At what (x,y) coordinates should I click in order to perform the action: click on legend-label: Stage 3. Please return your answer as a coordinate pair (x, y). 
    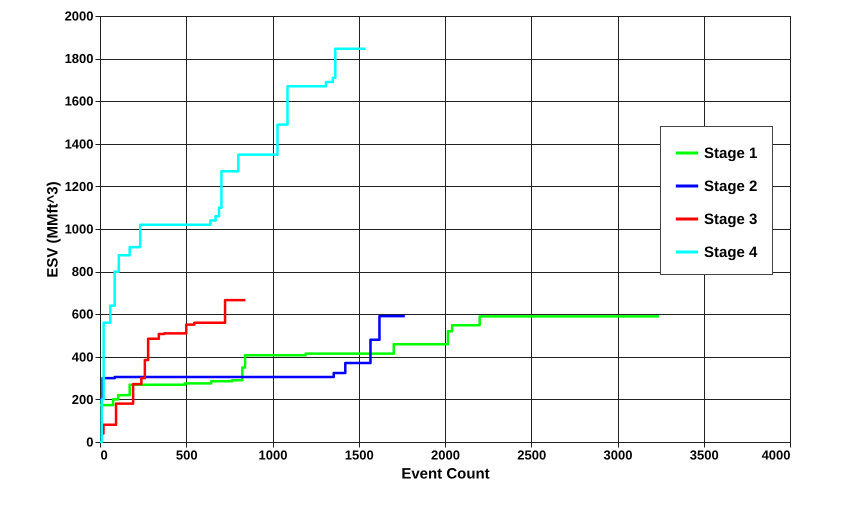
    Looking at the image, I should click on (731, 219).